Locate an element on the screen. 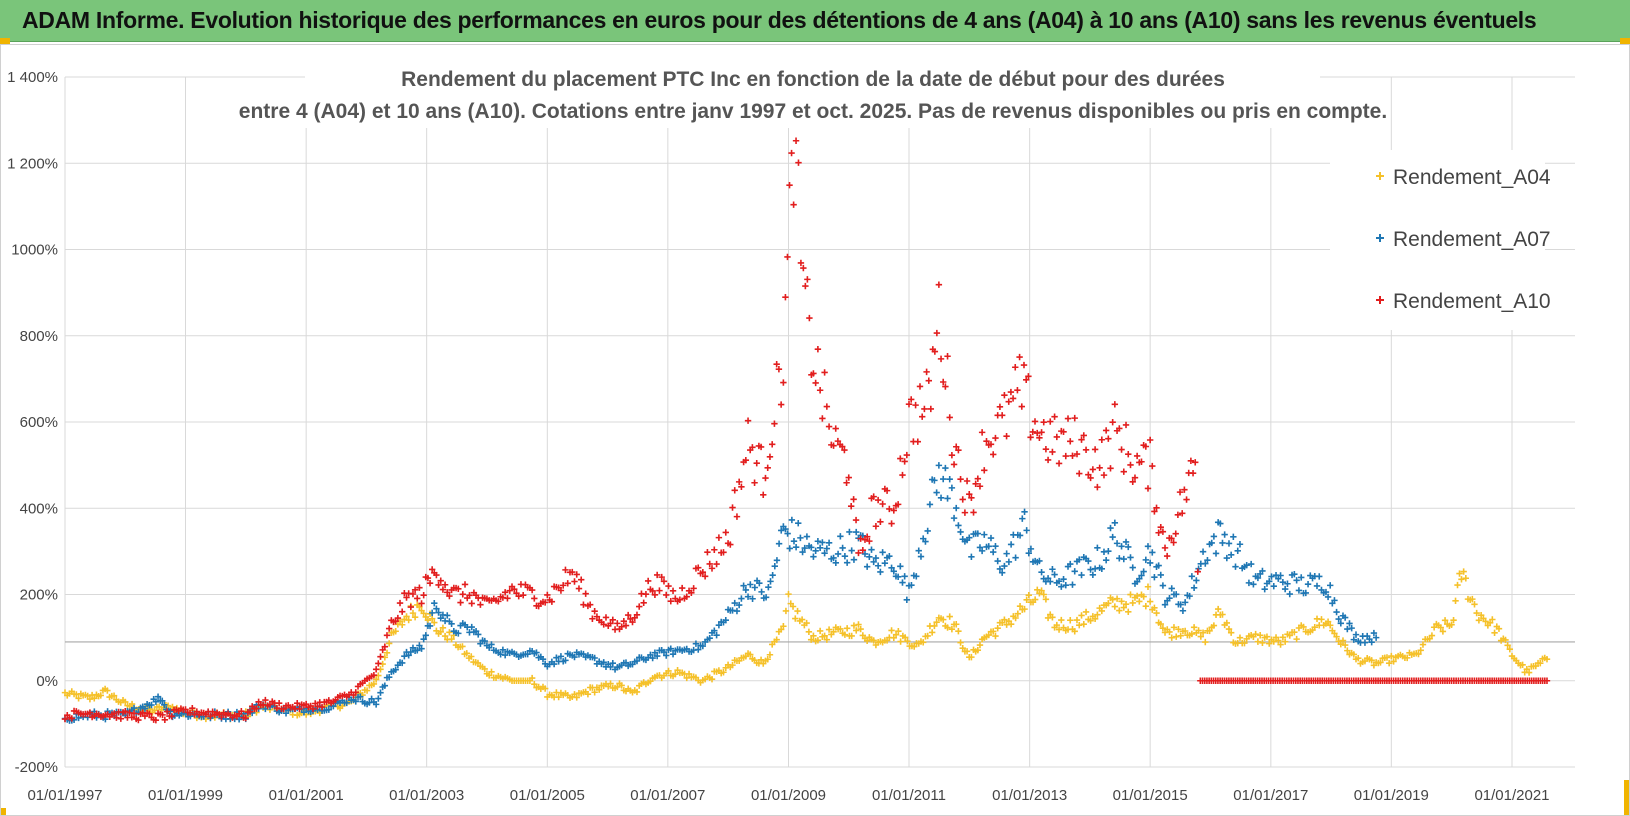  y-tick-label: 0% is located at coordinates (47, 681).